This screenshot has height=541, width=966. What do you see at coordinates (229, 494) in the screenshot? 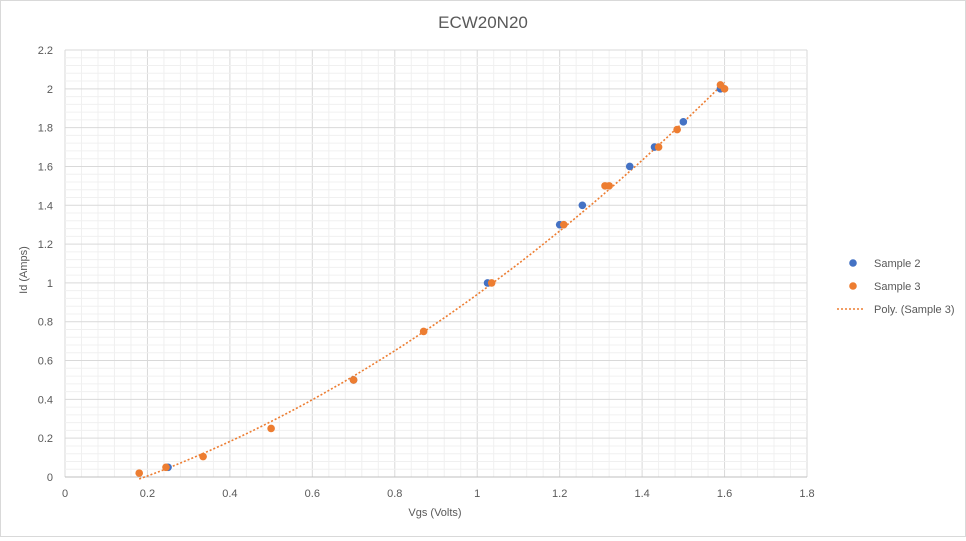
I see `x-tick-label: 0.4` at bounding box center [229, 494].